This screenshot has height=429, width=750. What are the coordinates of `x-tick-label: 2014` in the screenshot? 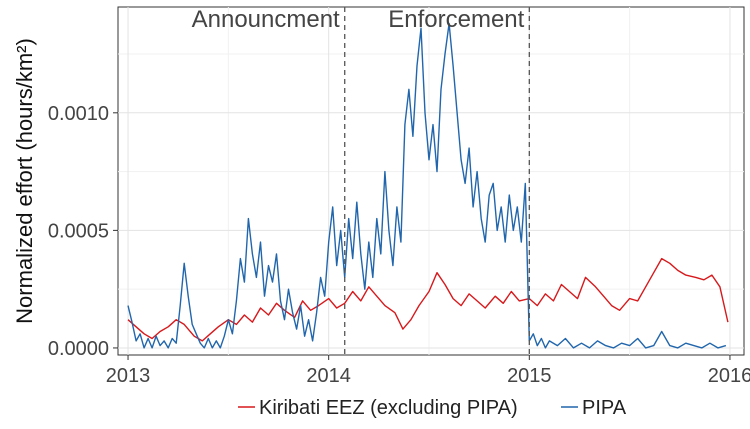 It's located at (328, 376).